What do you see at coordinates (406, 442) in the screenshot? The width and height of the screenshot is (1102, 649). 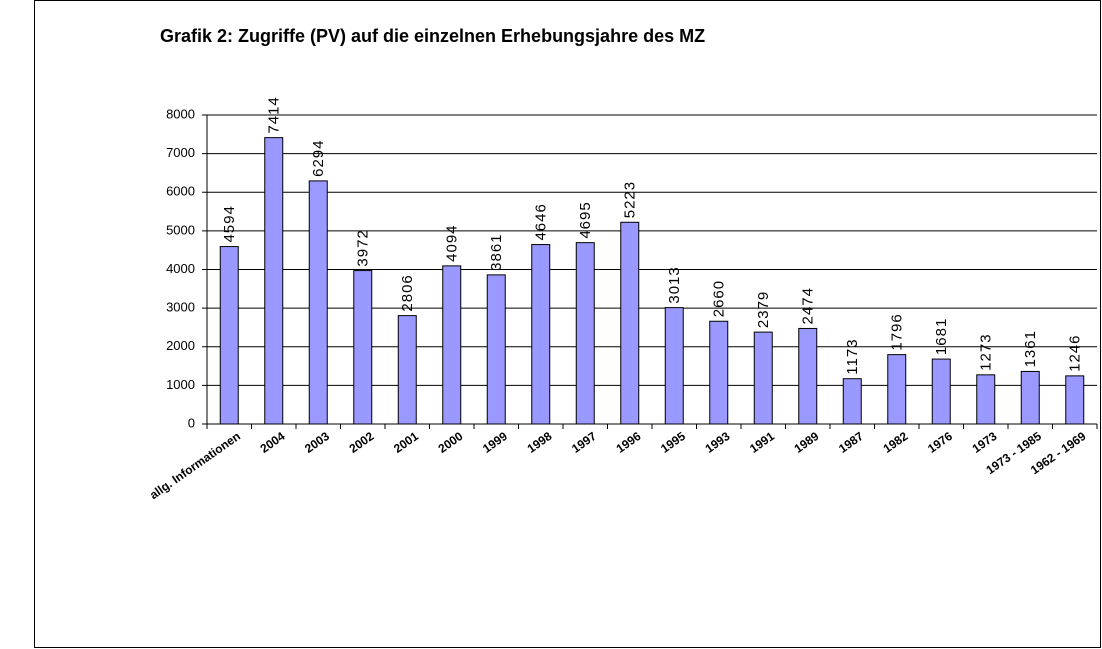 I see `x-tick-label: 2001` at bounding box center [406, 442].